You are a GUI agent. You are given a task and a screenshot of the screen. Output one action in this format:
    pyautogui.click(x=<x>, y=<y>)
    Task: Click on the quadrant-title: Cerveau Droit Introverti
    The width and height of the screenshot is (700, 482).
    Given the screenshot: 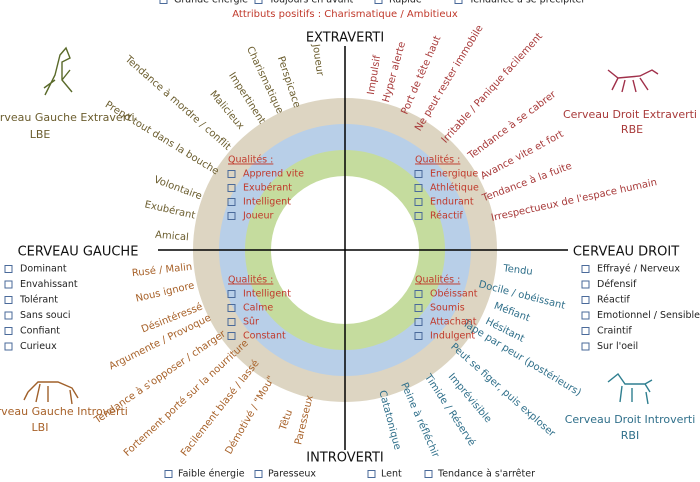 What is the action you would take?
    pyautogui.click(x=630, y=419)
    